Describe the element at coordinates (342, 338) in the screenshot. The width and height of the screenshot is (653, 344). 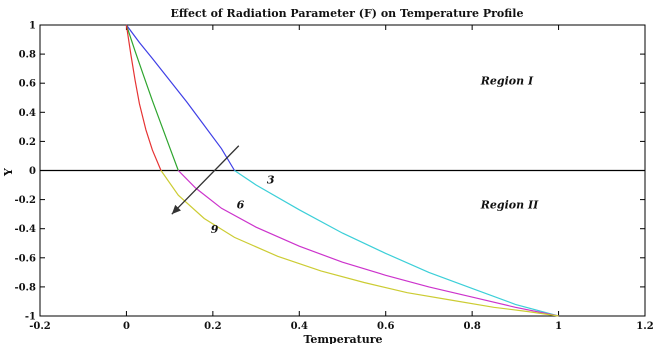
I see `x-axis-label: Temperature` at that location.